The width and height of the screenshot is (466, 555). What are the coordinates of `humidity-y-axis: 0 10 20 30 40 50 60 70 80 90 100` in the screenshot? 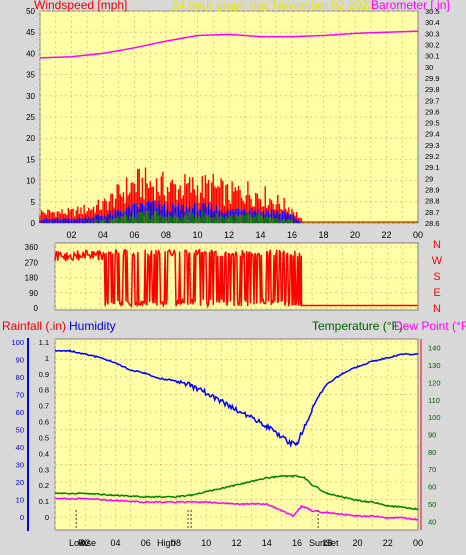 It's located at (17, 430).